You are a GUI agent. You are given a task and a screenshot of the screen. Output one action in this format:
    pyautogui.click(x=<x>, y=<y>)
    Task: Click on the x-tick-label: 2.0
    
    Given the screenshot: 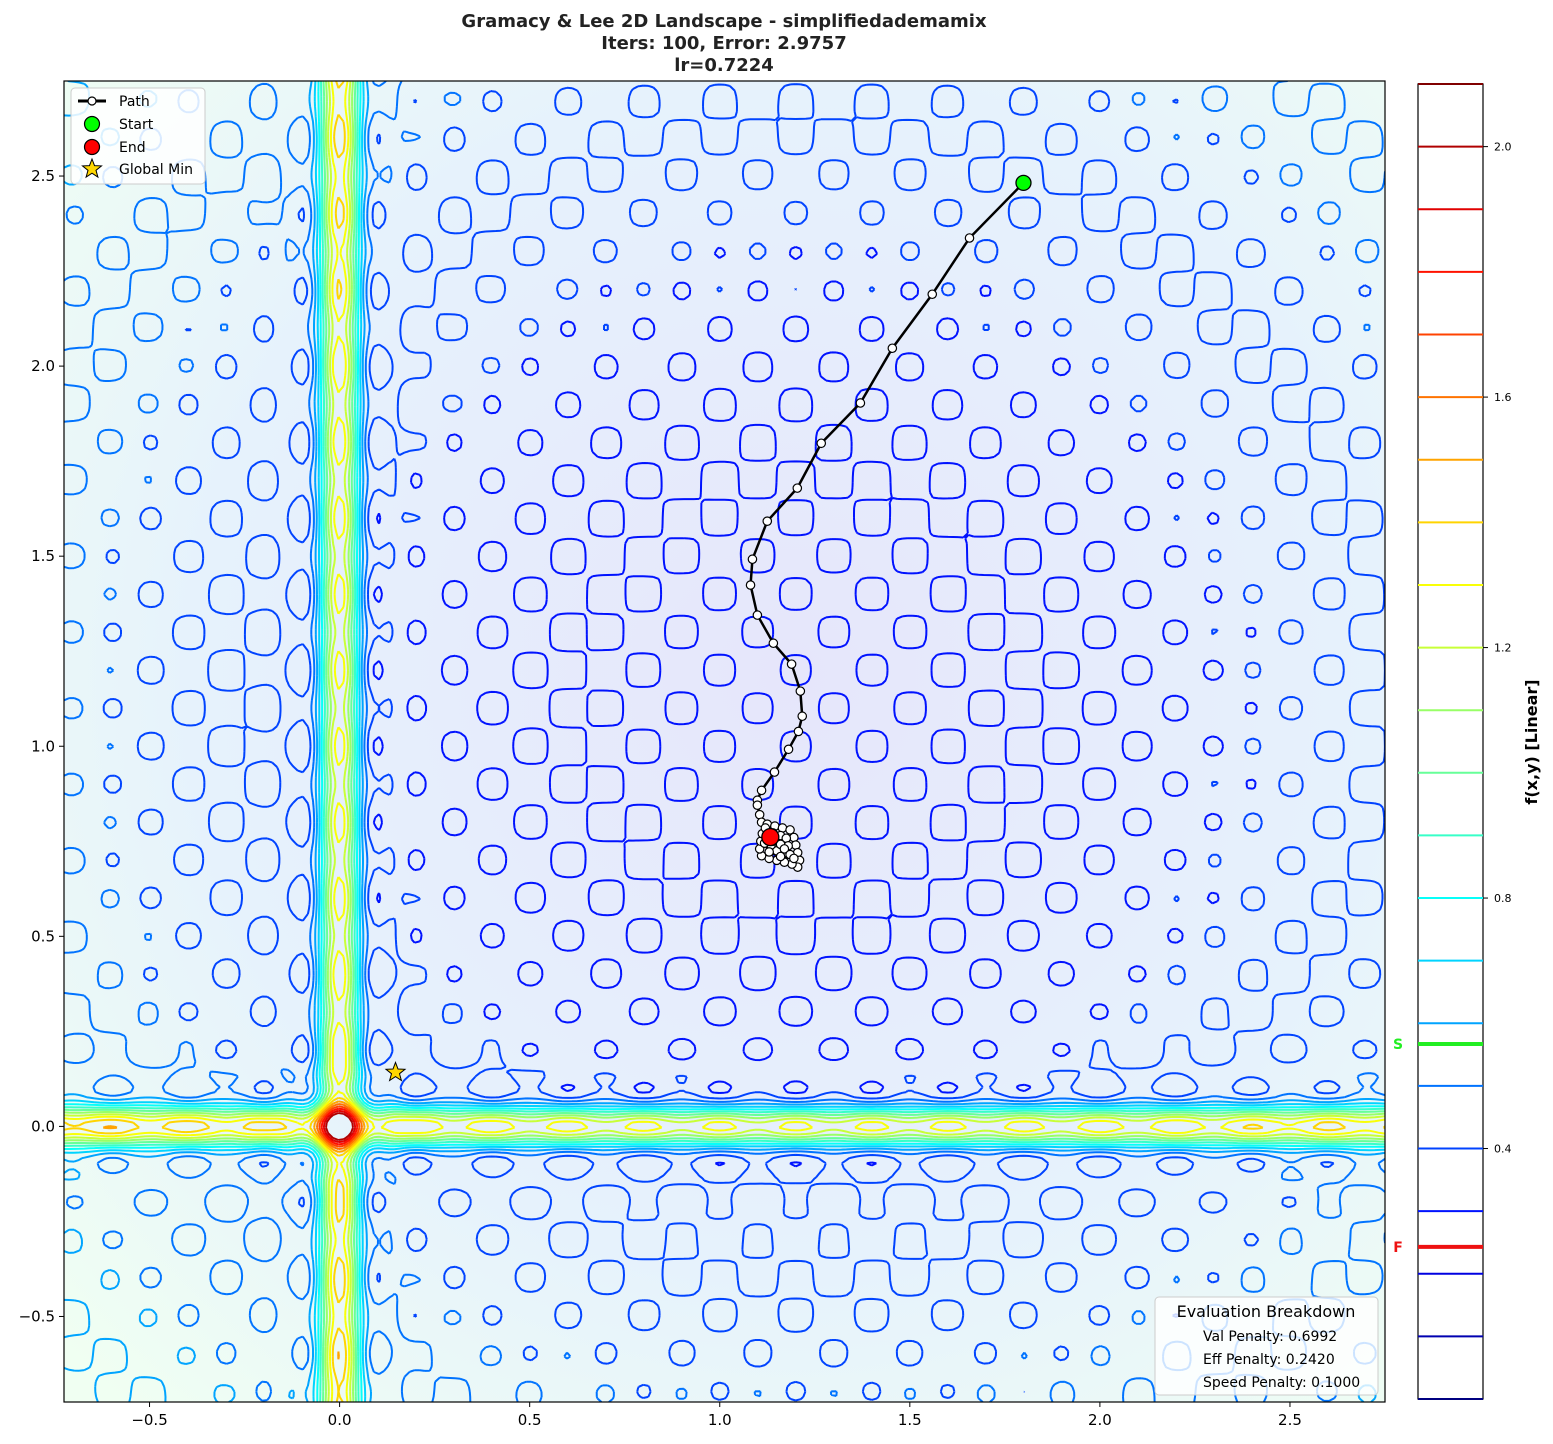 What is the action you would take?
    pyautogui.click(x=1100, y=1420)
    